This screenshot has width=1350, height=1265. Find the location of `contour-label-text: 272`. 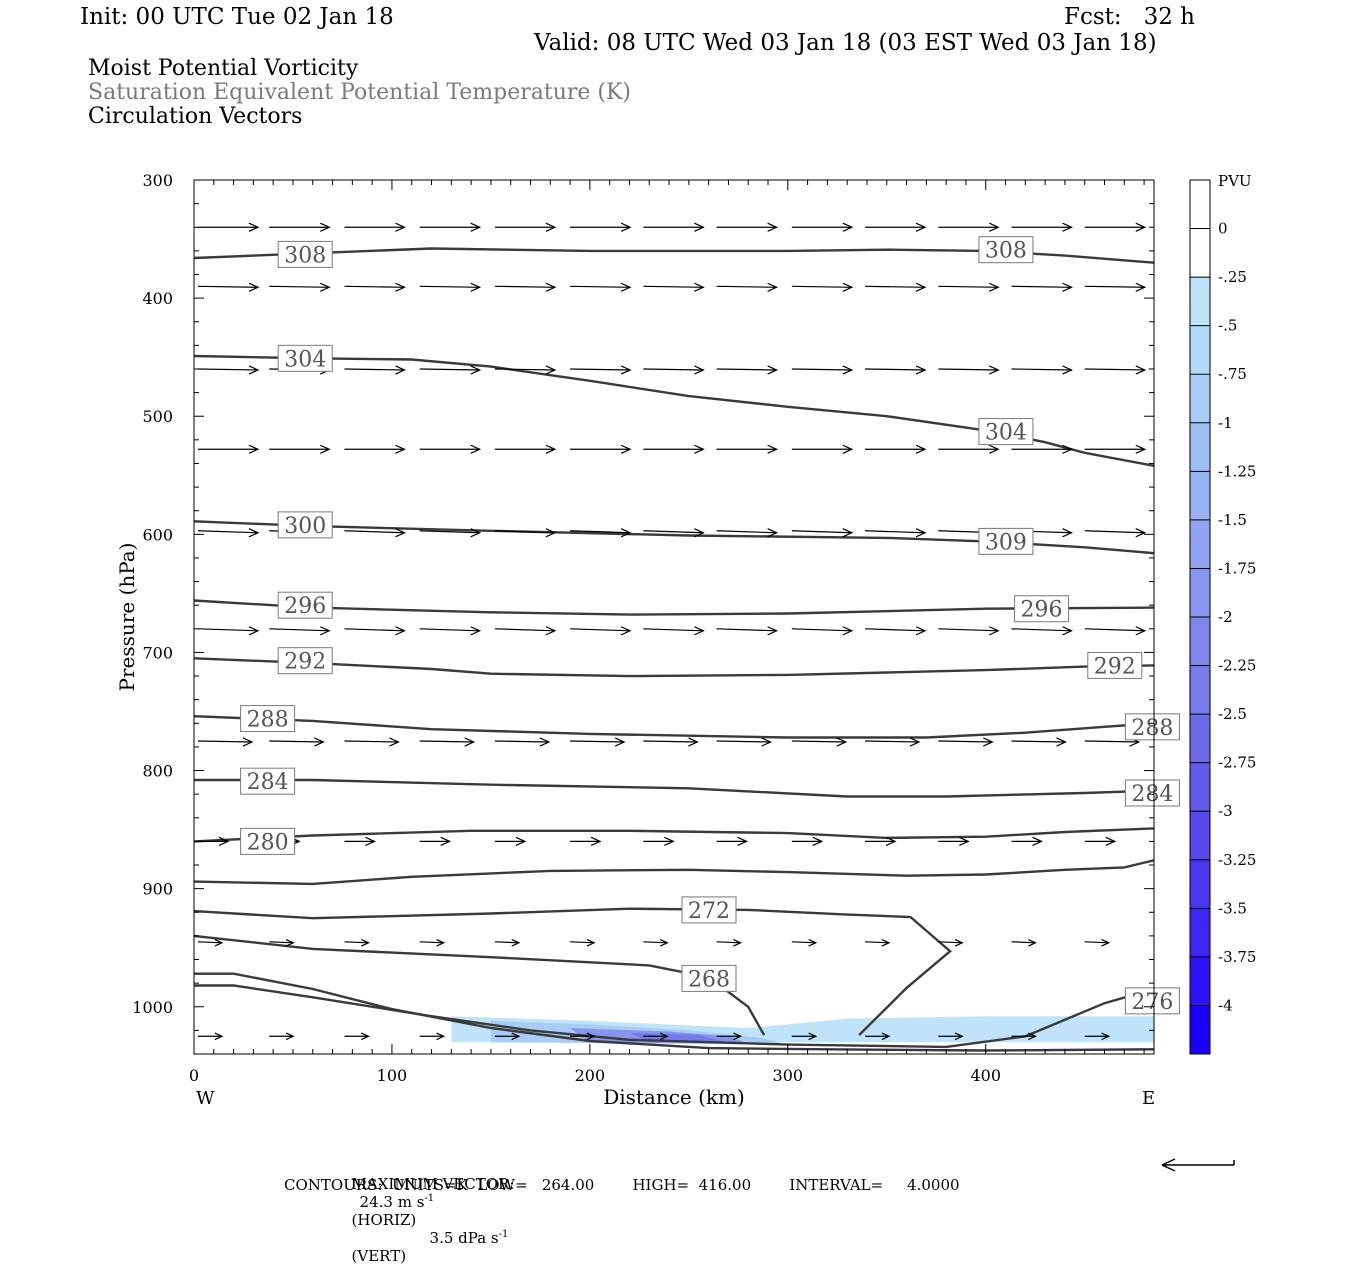

contour-label-text: 272 is located at coordinates (709, 911).